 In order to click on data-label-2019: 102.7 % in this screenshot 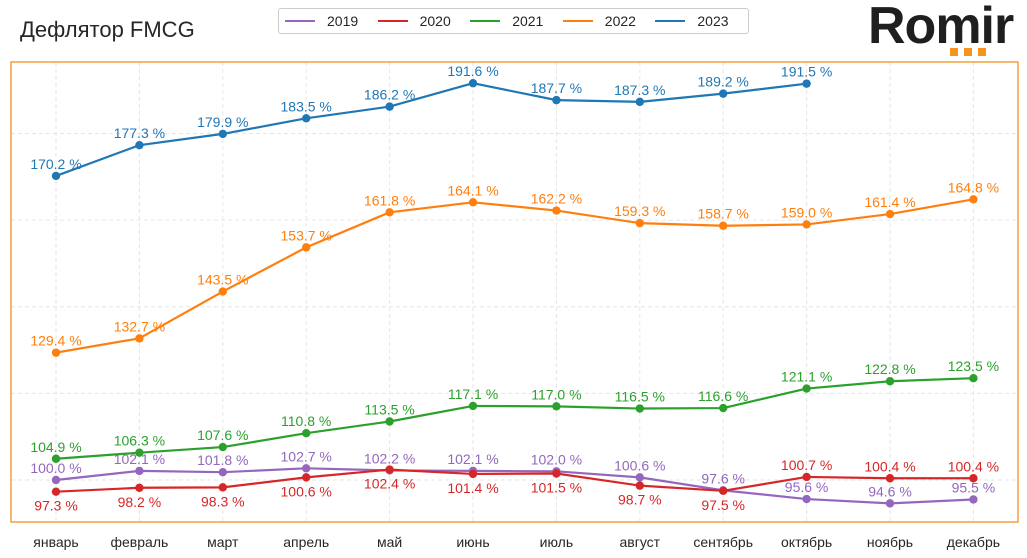, I will do `click(306, 456)`.